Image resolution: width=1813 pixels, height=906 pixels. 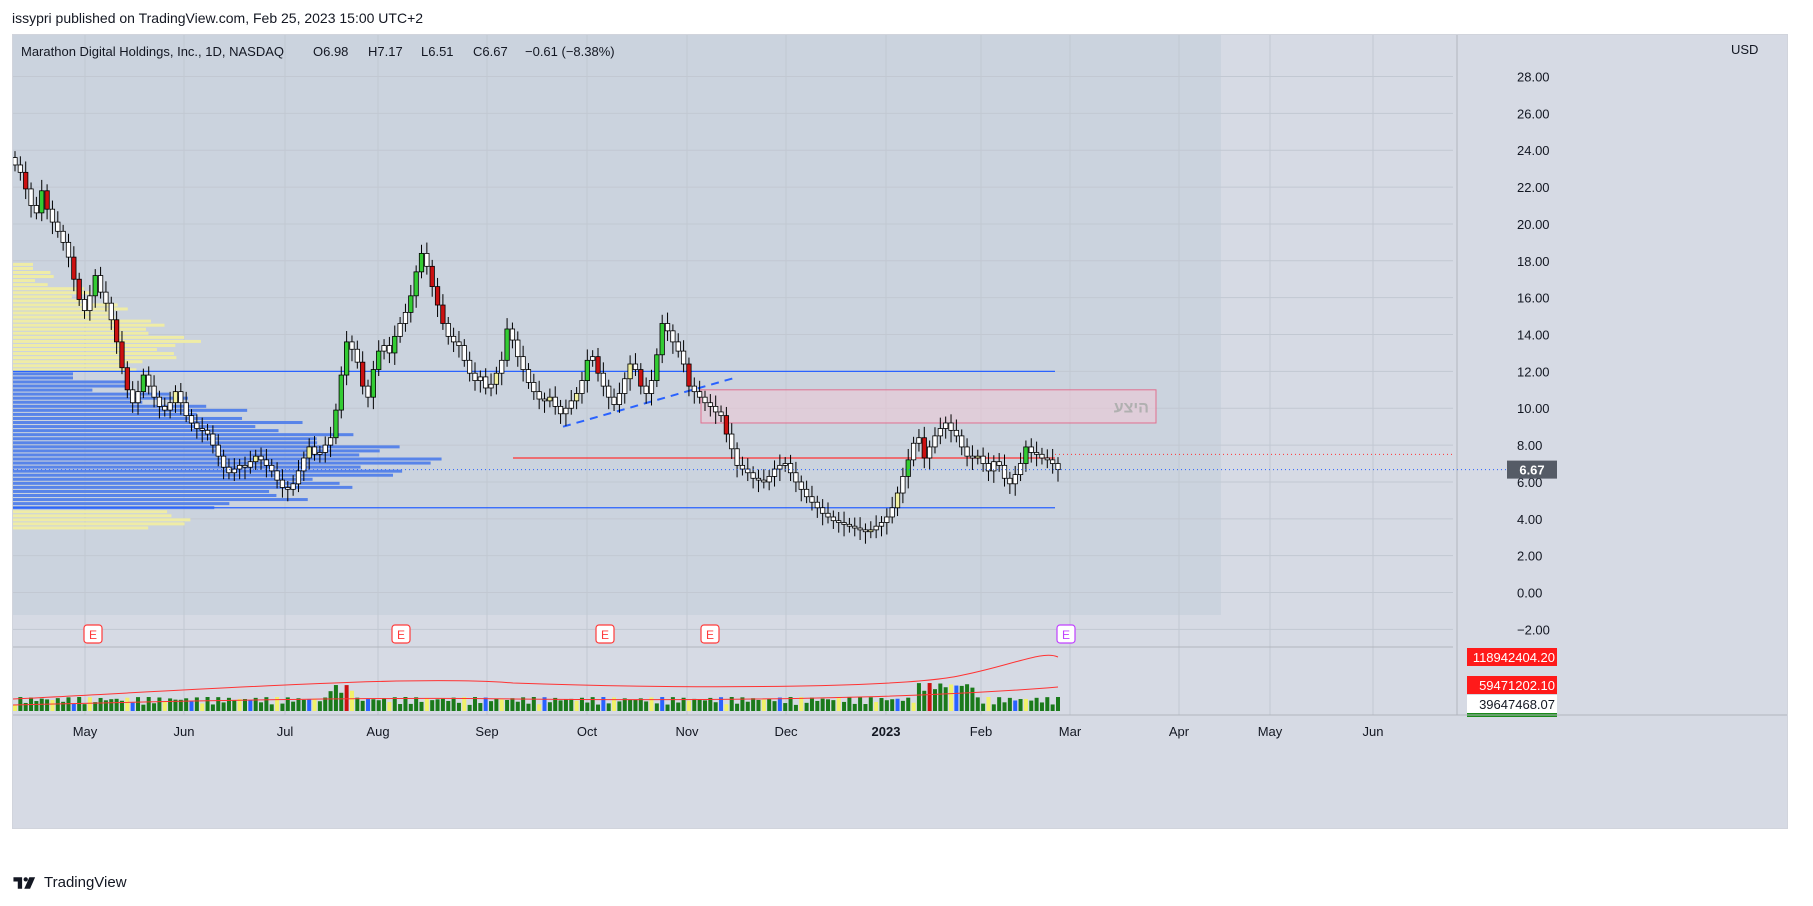 I want to click on y-tick-label: 20.00, so click(x=1533, y=224).